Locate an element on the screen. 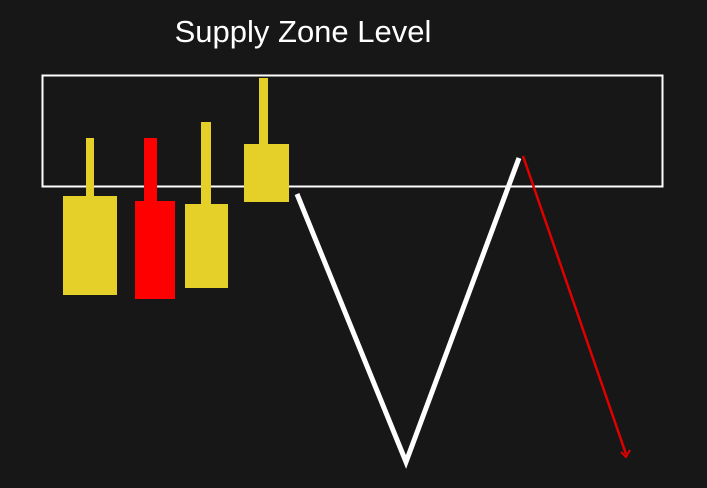 The width and height of the screenshot is (707, 488). candle-2-wick is located at coordinates (150, 171).